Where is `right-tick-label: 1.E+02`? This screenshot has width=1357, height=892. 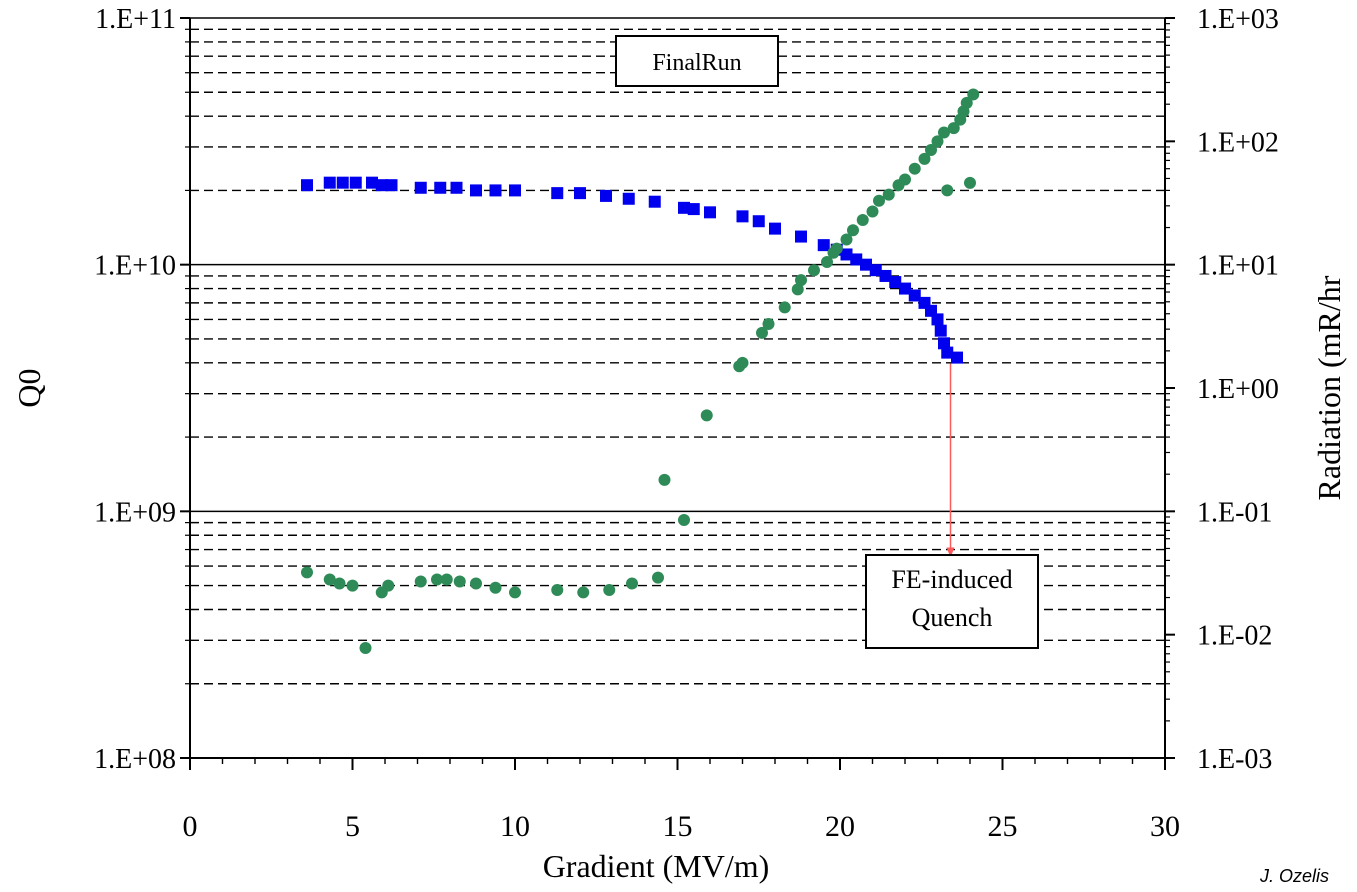
right-tick-label: 1.E+02 is located at coordinates (1238, 142).